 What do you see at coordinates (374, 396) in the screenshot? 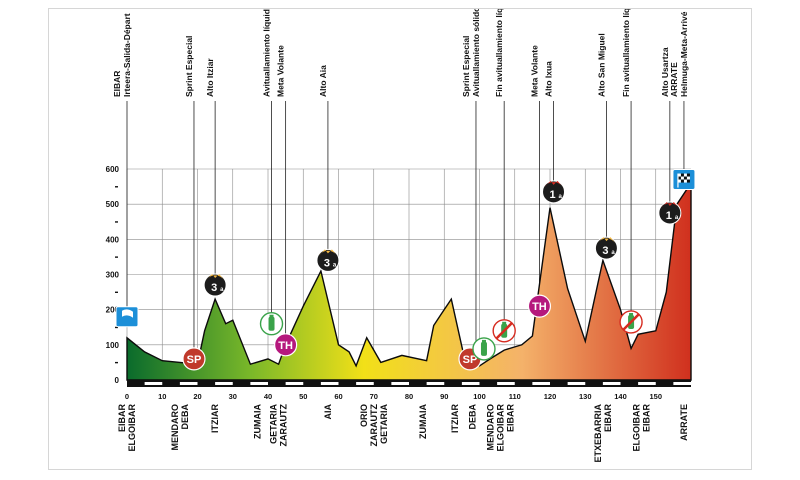
I see `x-tick-label: 70` at bounding box center [374, 396].